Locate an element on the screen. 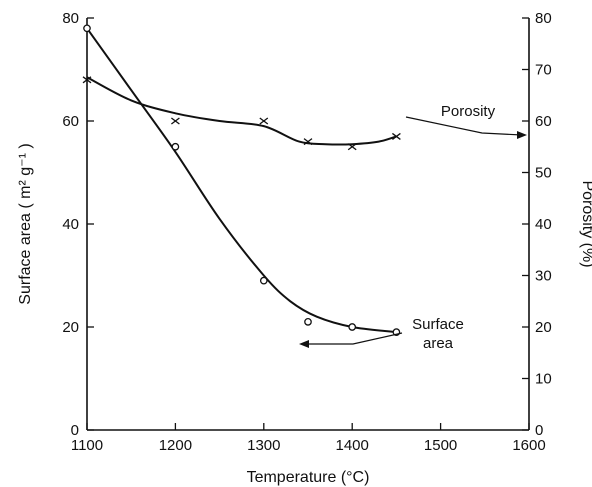  right-axis-title: Porosity (%) is located at coordinates (585, 223).